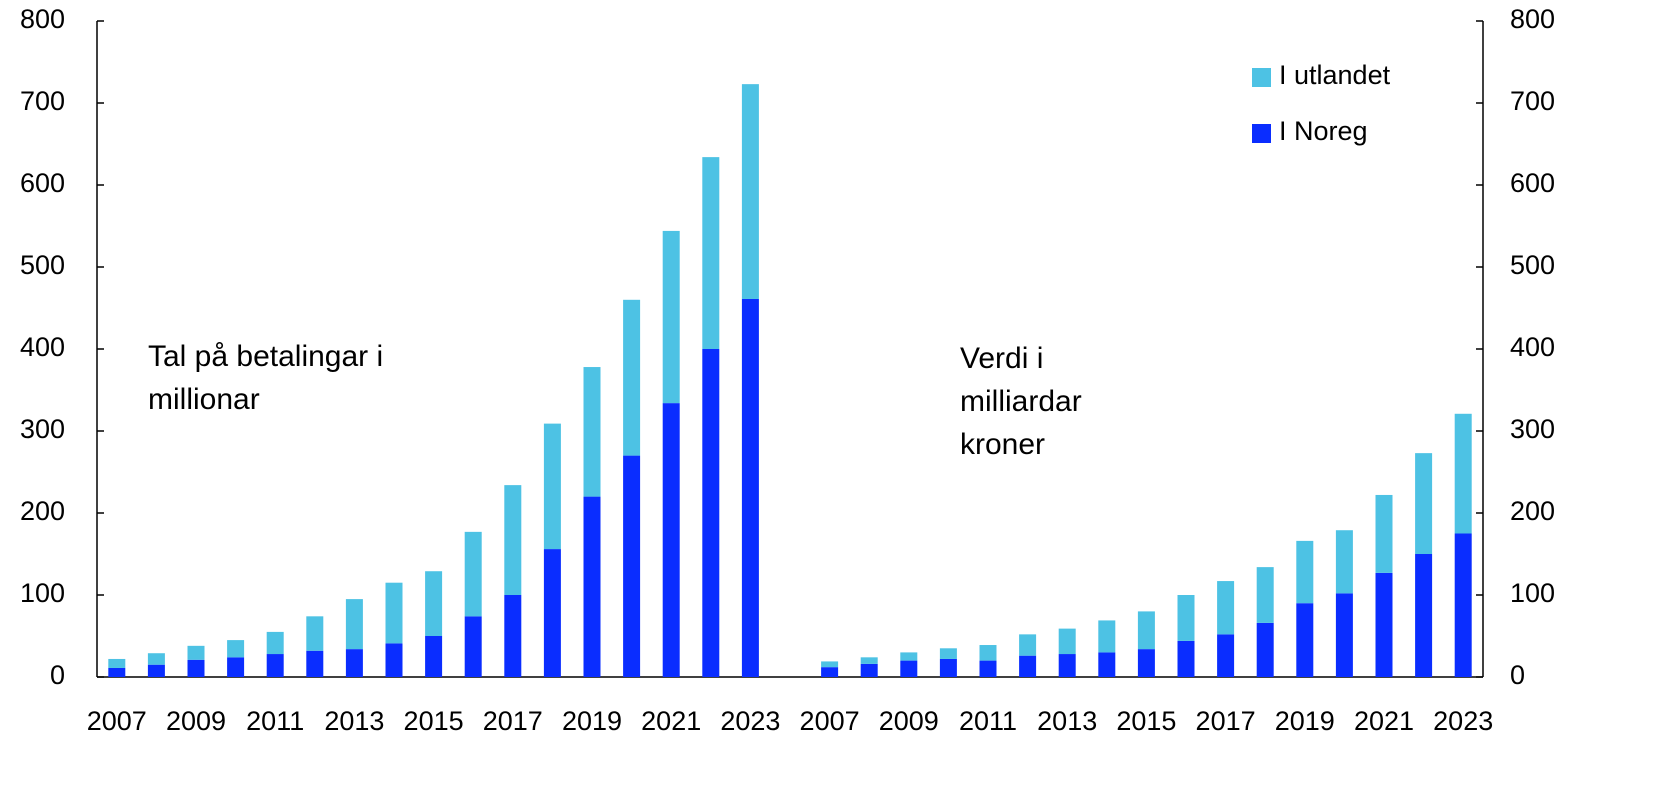 This screenshot has width=1678, height=789. I want to click on y-tick-label: 600, so click(42, 183).